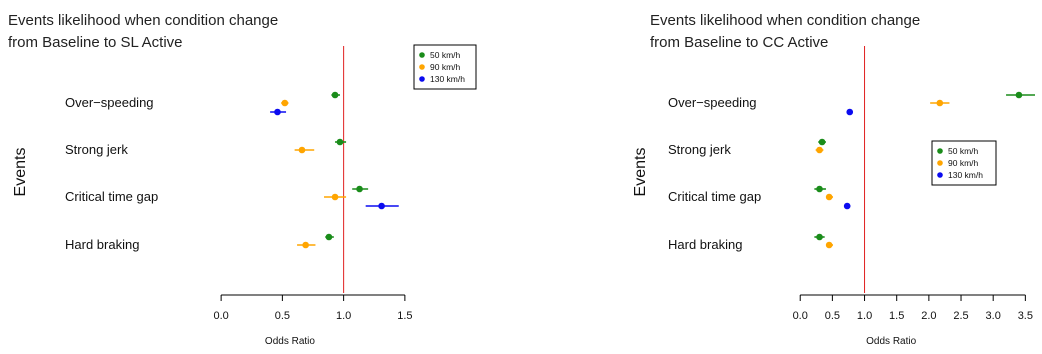  I want to click on right-x-axis-label: Odds Ratio, so click(891, 341).